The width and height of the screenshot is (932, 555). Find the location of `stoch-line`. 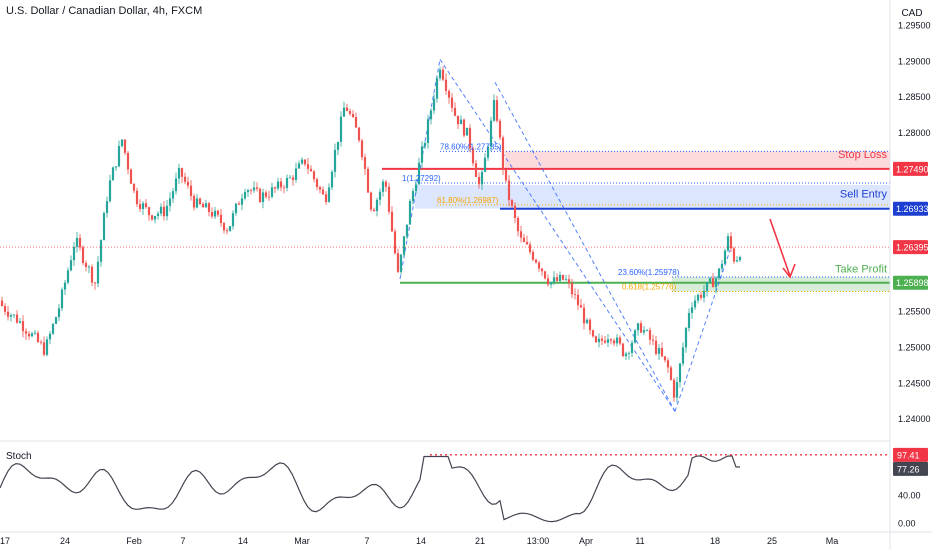

stoch-line is located at coordinates (370, 489).